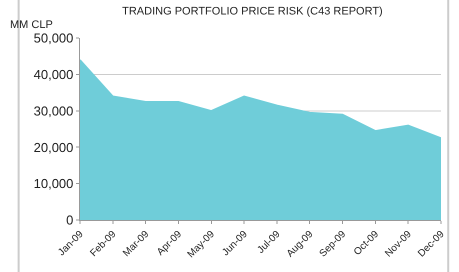  Describe the element at coordinates (54, 184) in the screenshot. I see `y-tick-label: 10,000` at that location.